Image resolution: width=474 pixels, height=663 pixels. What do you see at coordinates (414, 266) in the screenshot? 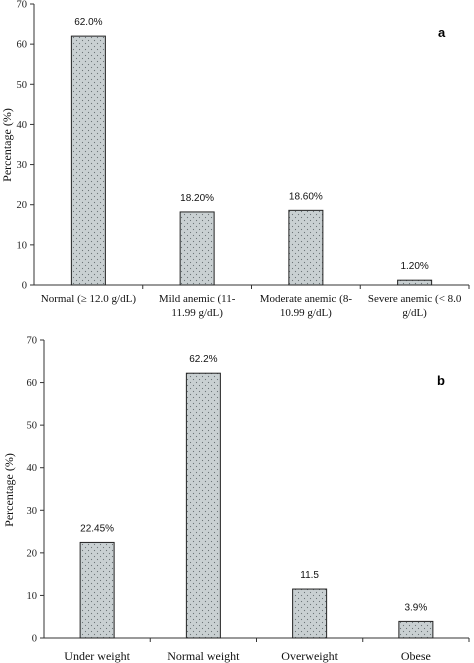
I see `data-label: 1.20%` at bounding box center [414, 266].